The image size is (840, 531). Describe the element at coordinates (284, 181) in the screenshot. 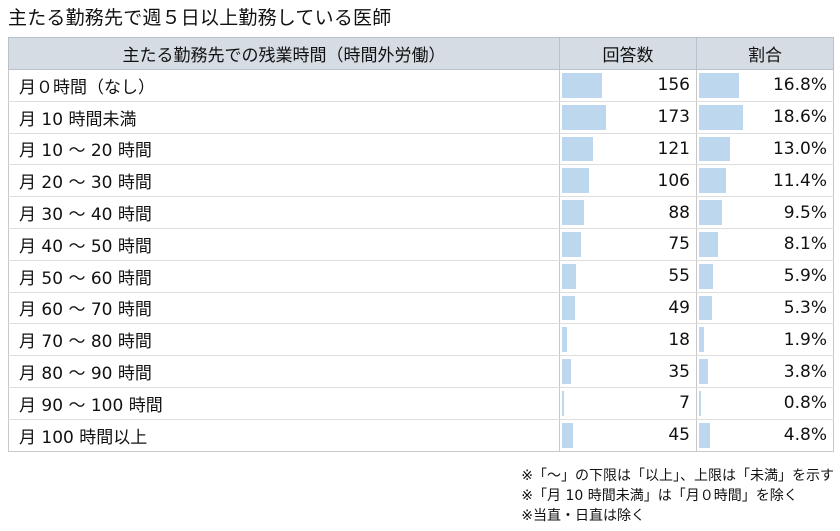

I see `row-label: 月 20 ～ 30 時間` at that location.